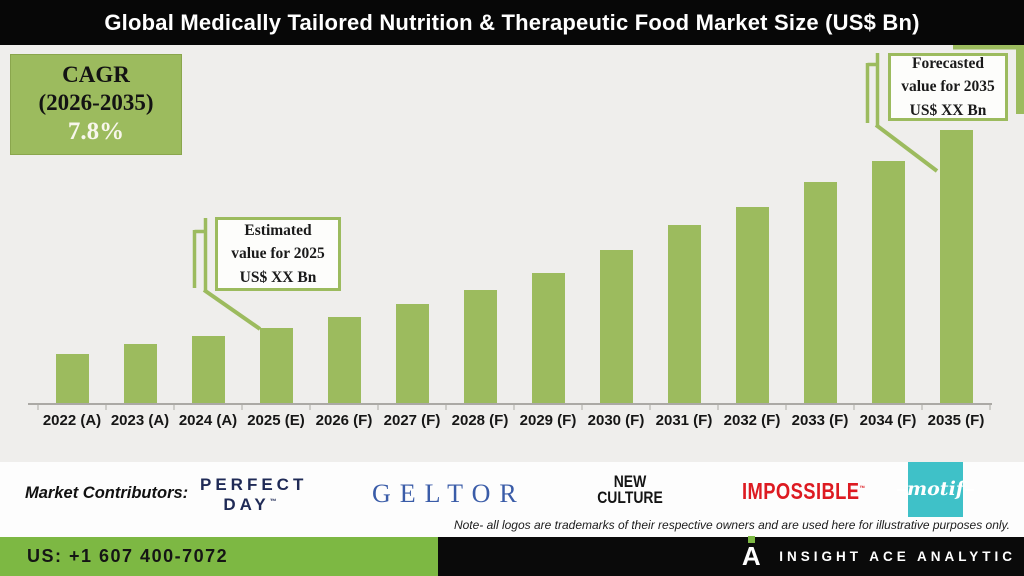  I want to click on phone-number: US: +1 607 400-7072, so click(128, 556).